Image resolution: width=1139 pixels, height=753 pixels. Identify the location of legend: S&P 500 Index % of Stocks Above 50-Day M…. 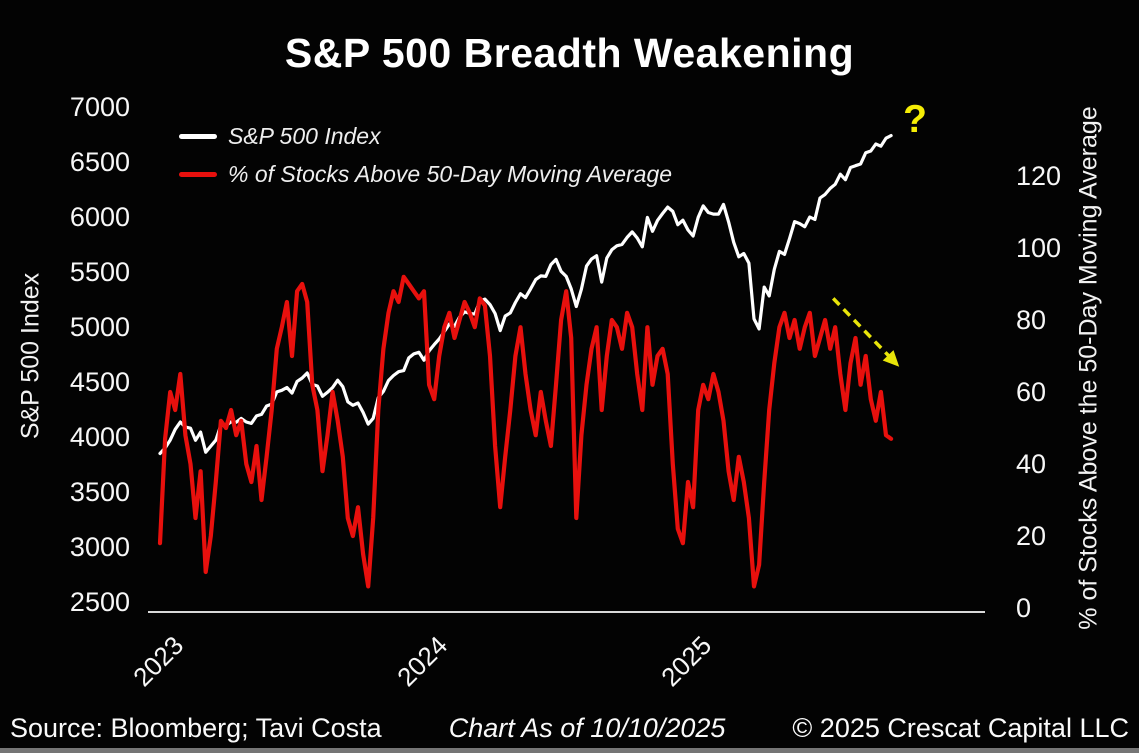
(425, 155).